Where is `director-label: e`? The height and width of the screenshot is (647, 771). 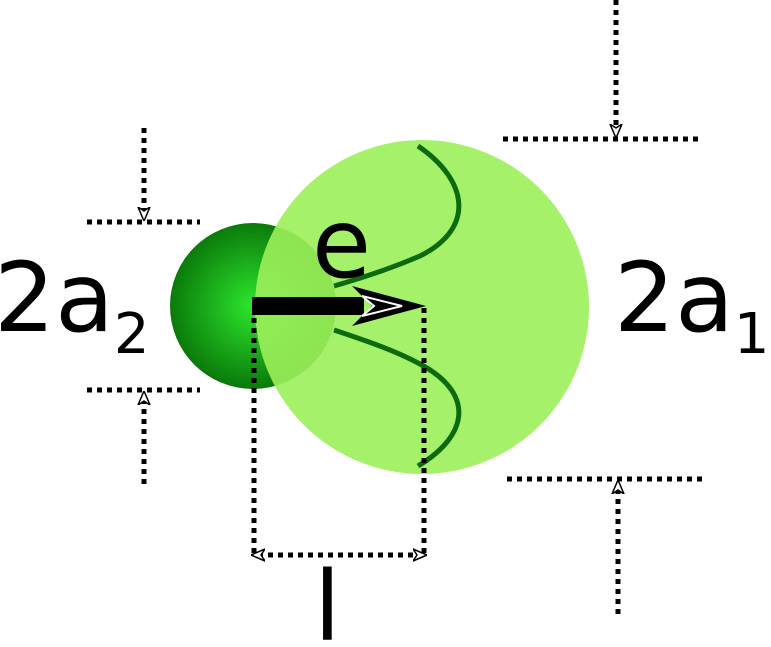
director-label: e is located at coordinates (341, 244).